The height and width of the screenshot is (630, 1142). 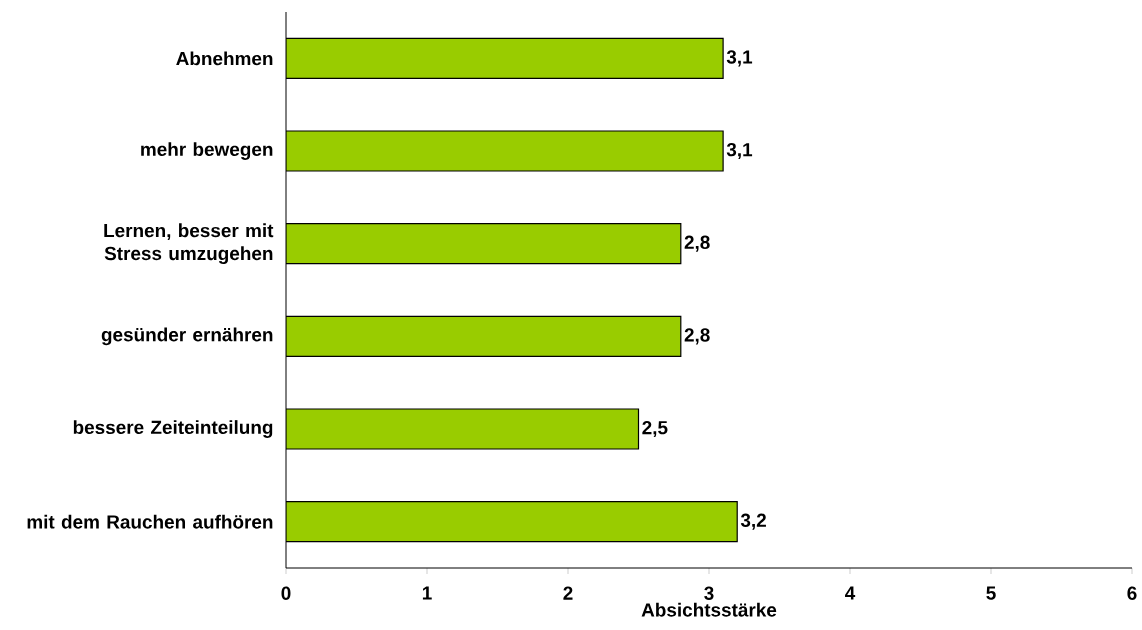 What do you see at coordinates (568, 593) in the screenshot?
I see `x-tick-label: 2` at bounding box center [568, 593].